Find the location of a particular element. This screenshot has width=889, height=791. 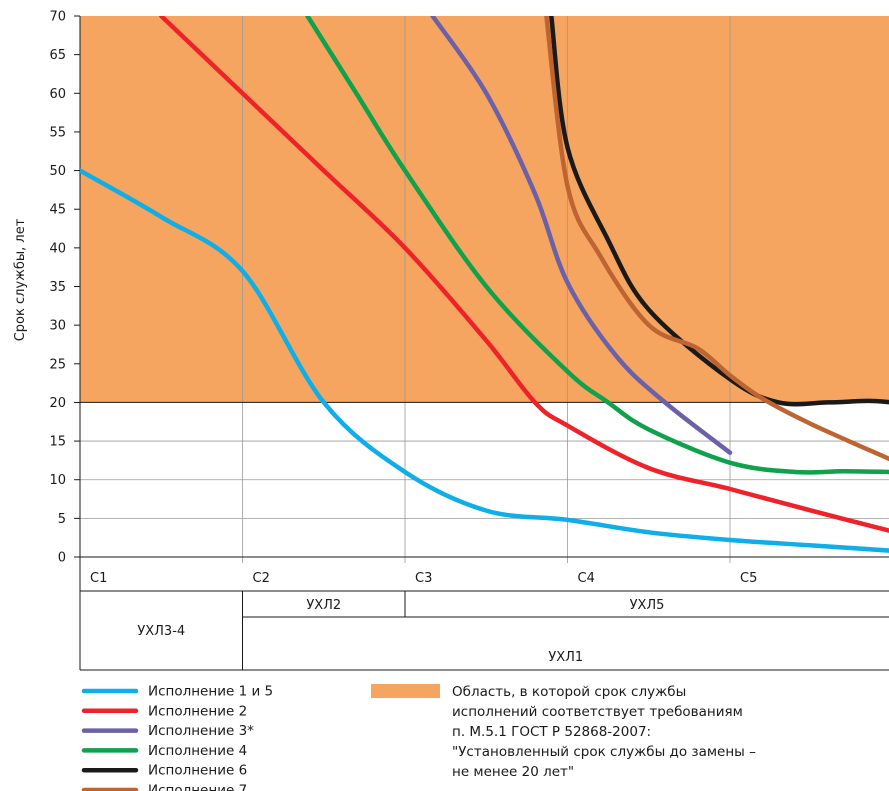

legend-label-3: Исполнение 3* is located at coordinates (201, 731).